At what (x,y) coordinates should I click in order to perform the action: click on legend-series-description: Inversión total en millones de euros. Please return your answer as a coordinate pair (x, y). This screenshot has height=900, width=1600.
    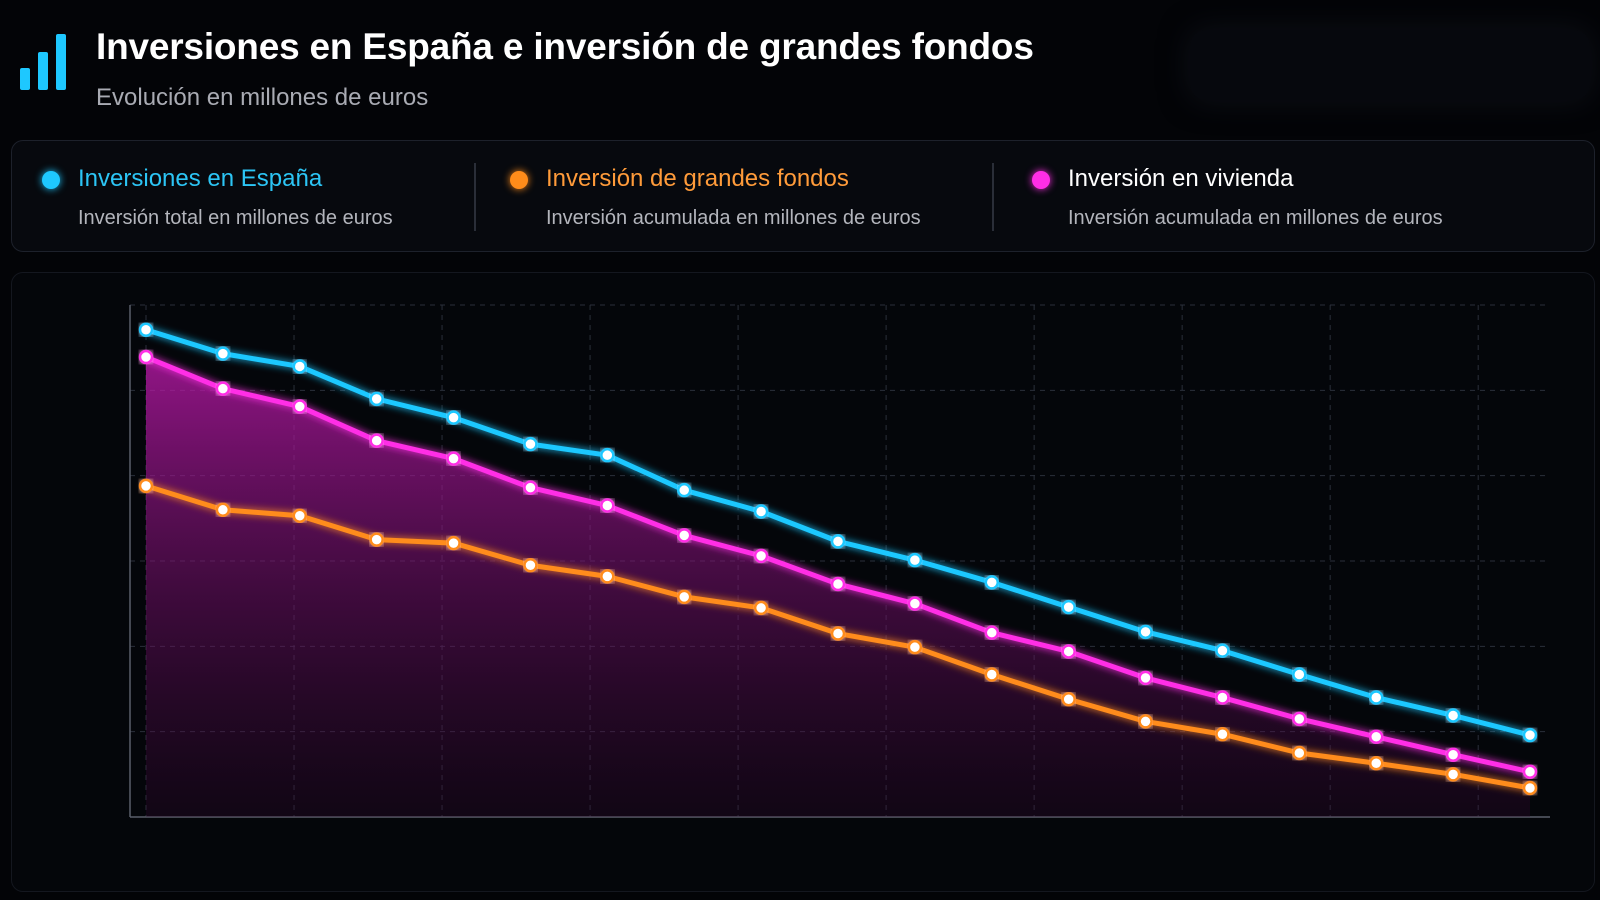
    Looking at the image, I should click on (235, 218).